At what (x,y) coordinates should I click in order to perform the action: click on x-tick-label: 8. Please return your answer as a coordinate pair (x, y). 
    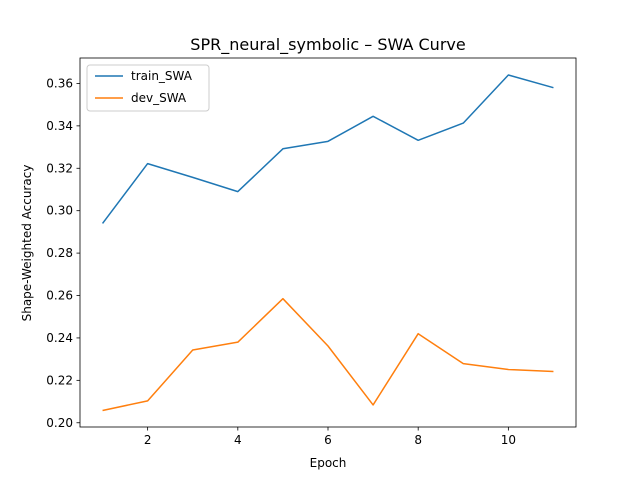
    Looking at the image, I should click on (418, 440).